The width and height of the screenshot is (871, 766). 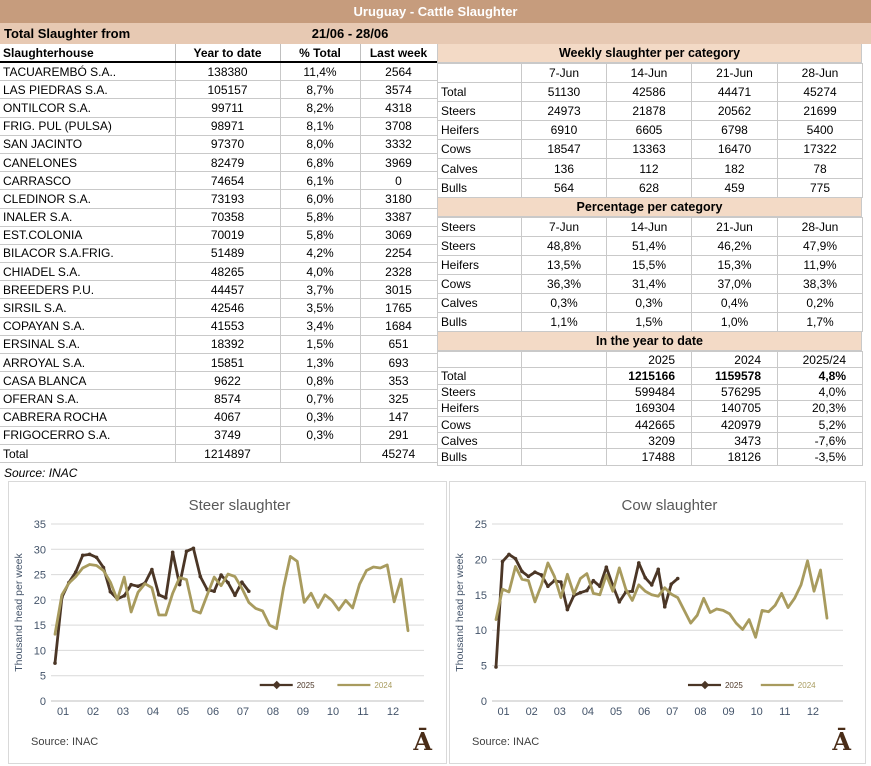 What do you see at coordinates (820, 284) in the screenshot?
I see `cell: 38,3%` at bounding box center [820, 284].